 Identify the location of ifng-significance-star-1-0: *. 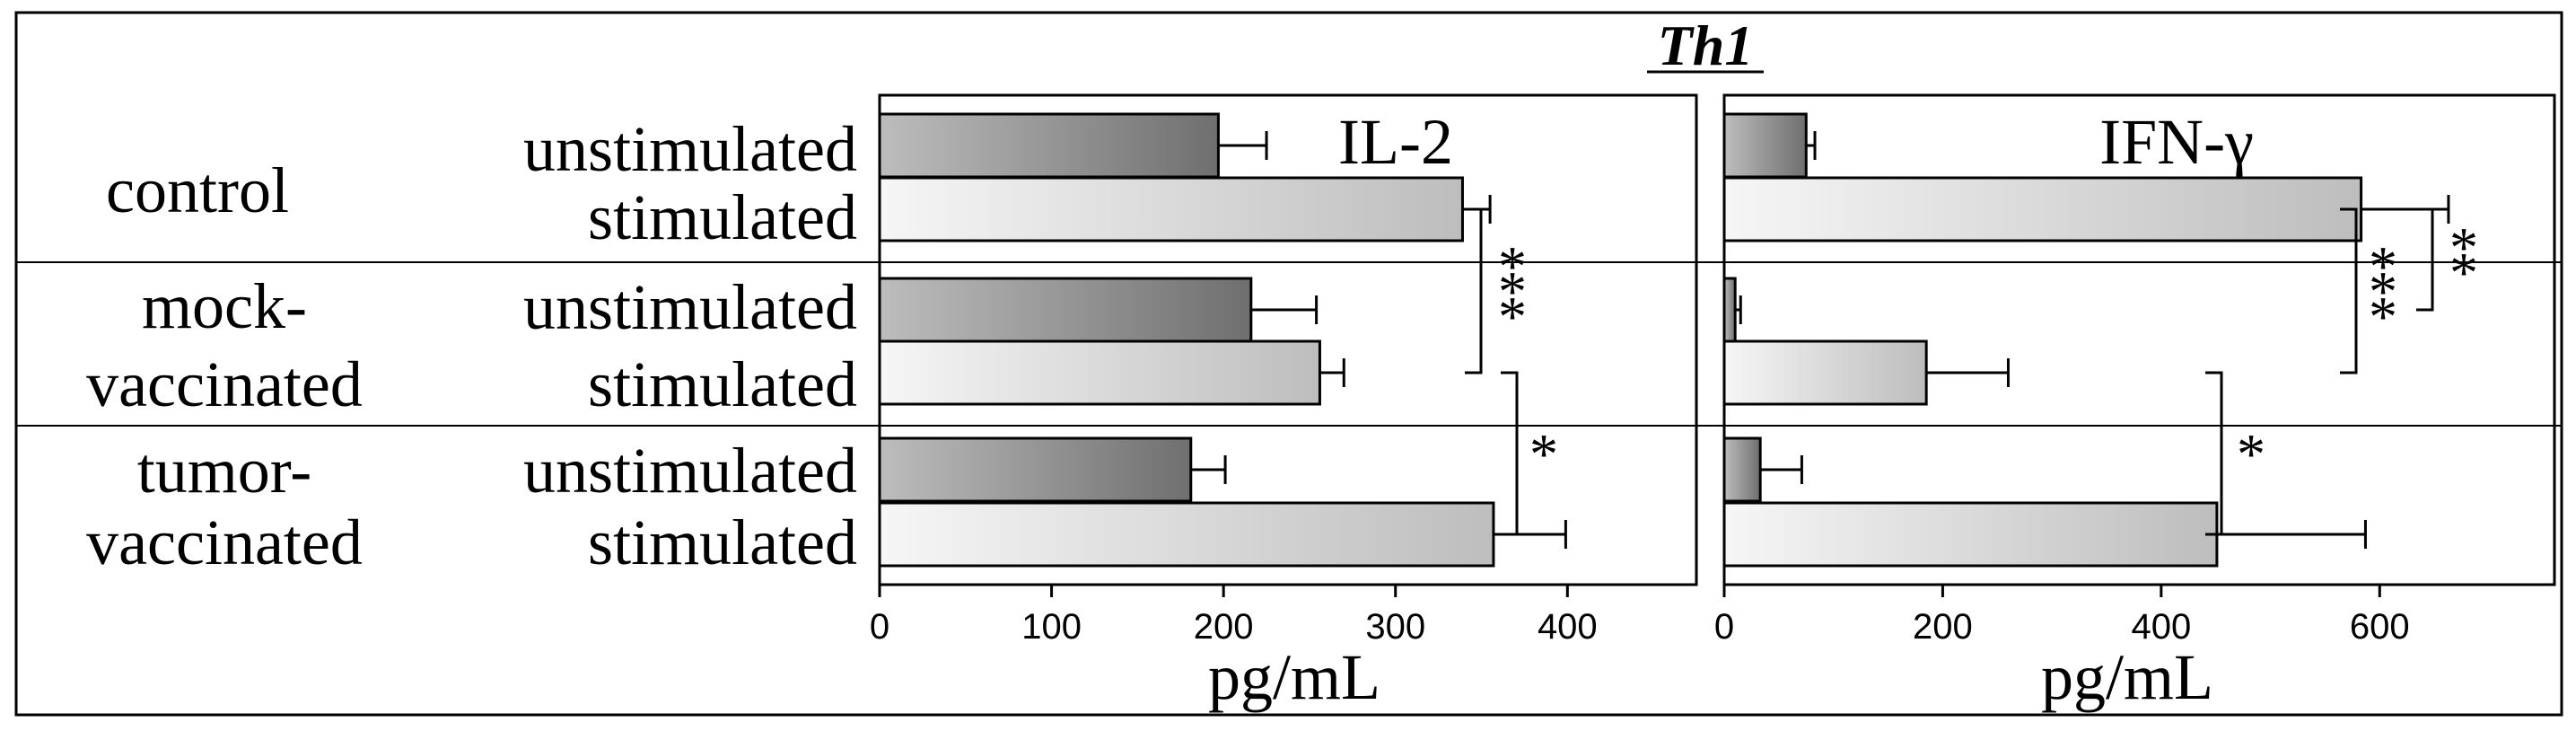
(2463, 247).